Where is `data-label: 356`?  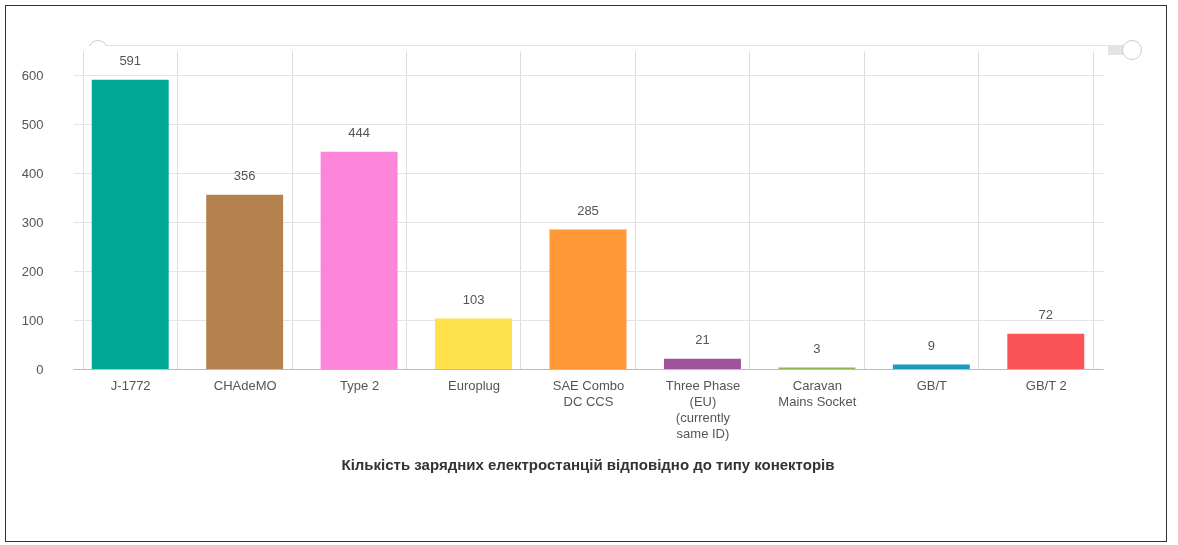 data-label: 356 is located at coordinates (244, 175).